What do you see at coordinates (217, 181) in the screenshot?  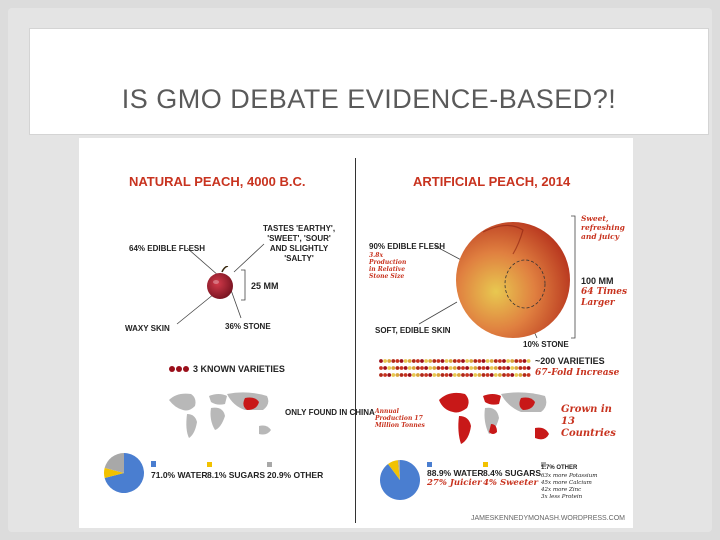 I see `natural-heading: NATURAL PEACH, 4000 B.C.` at bounding box center [217, 181].